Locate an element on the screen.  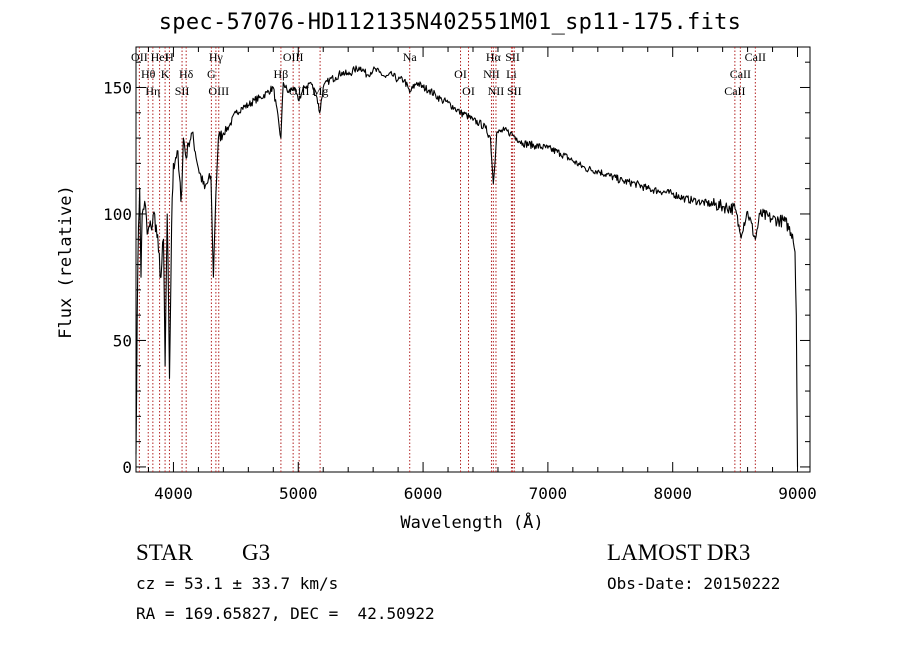
y-tick-label: 100 is located at coordinates (117, 214).